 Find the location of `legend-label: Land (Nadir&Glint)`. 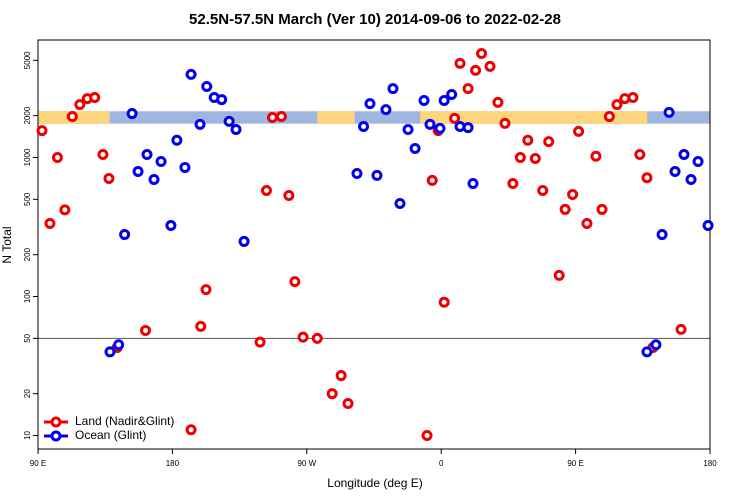

legend-label: Land (Nadir&Glint) is located at coordinates (124, 421).